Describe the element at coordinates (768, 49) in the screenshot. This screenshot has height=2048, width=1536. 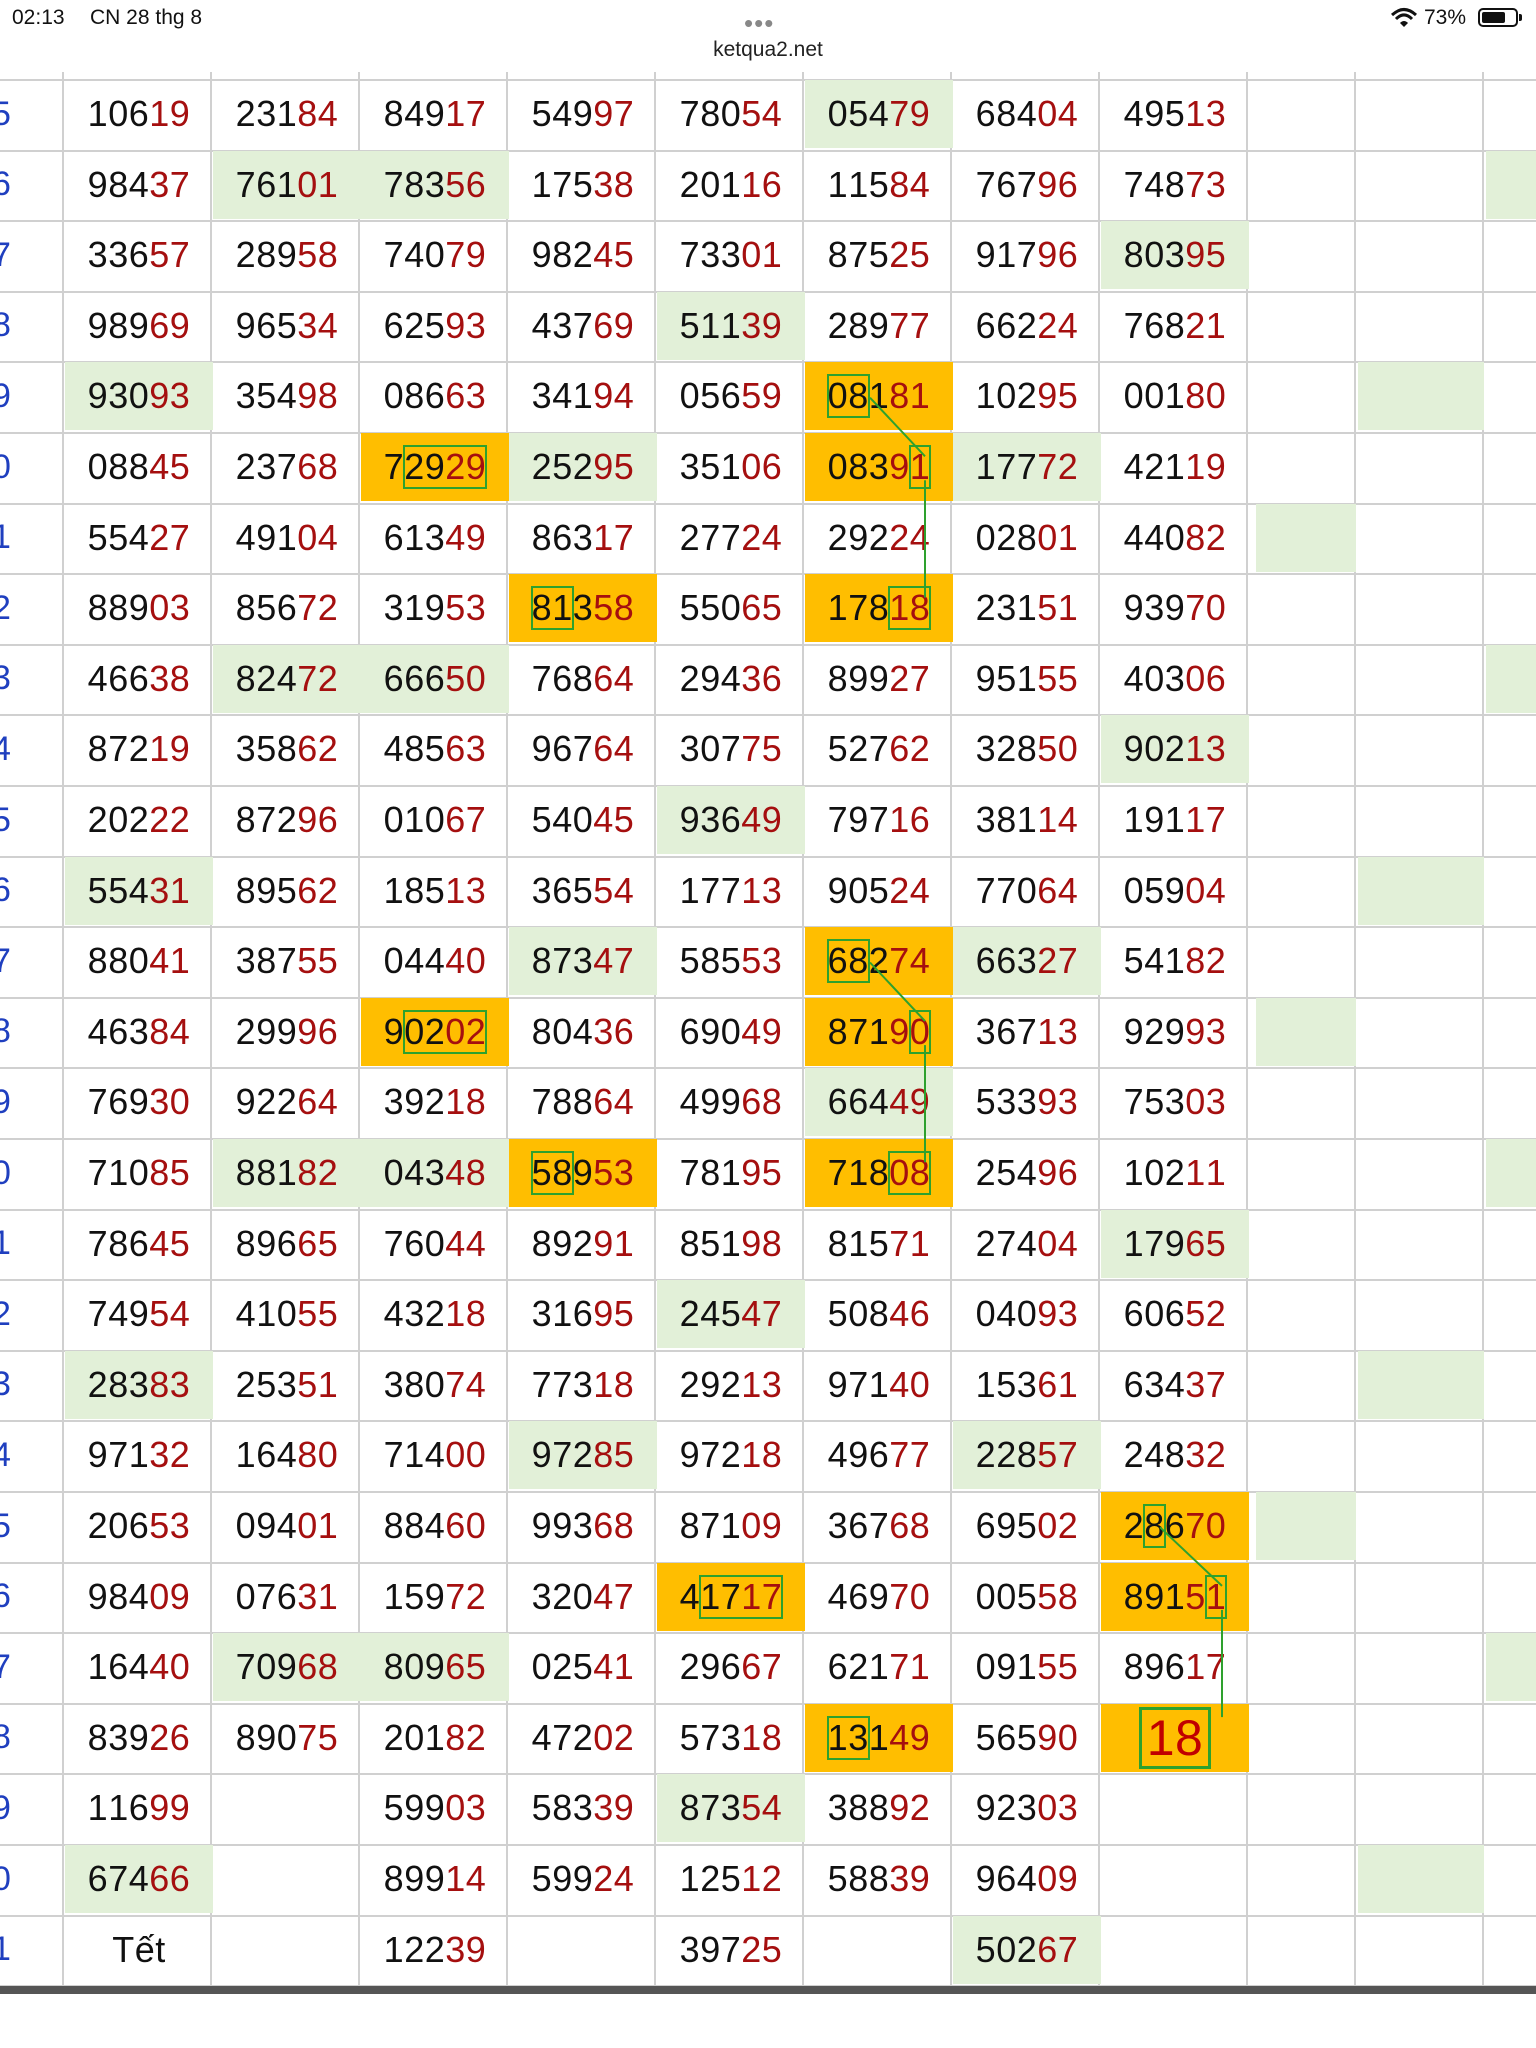
I see `page-url: ketqua2.net` at that location.